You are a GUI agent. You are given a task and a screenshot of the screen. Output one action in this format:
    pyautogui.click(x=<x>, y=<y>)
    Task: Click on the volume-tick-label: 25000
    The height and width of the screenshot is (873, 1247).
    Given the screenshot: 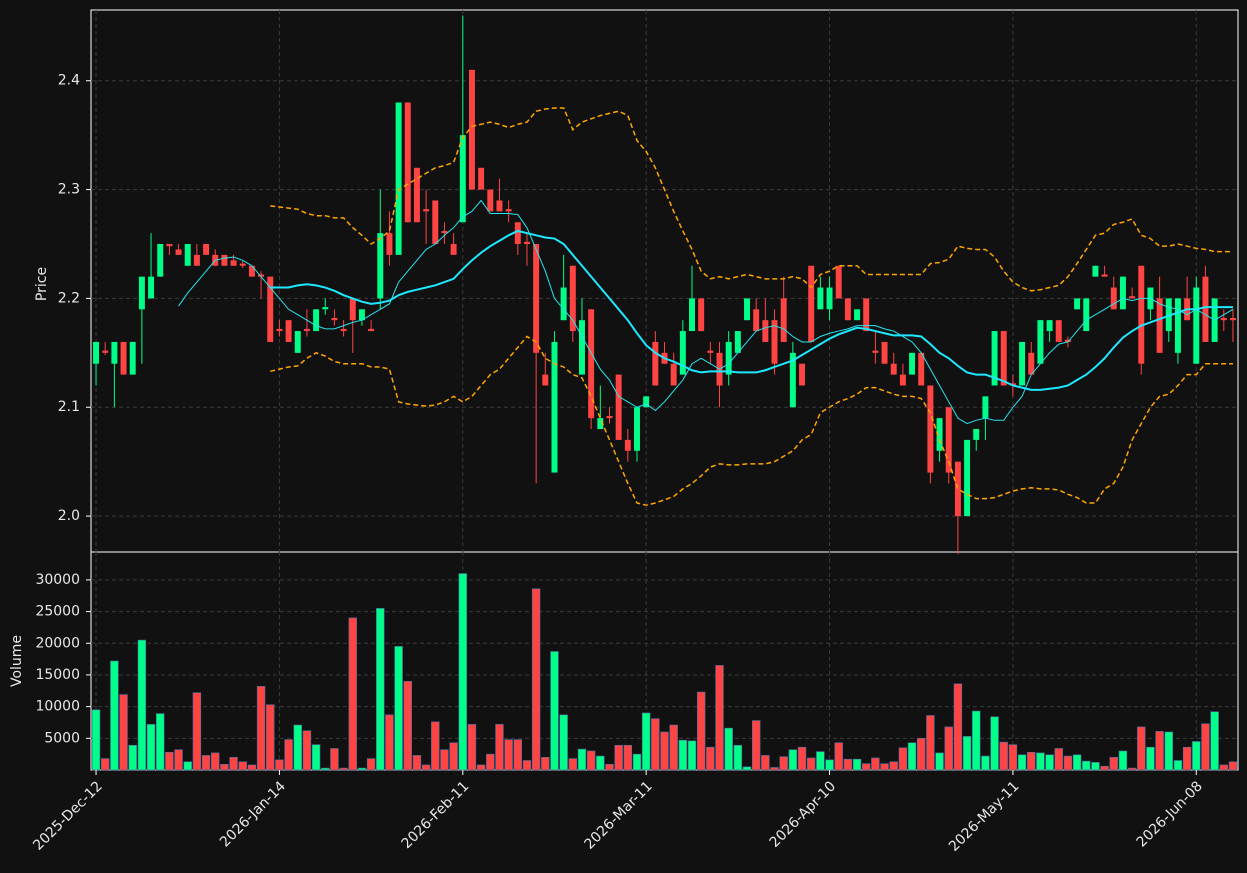 What is the action you would take?
    pyautogui.click(x=57, y=612)
    